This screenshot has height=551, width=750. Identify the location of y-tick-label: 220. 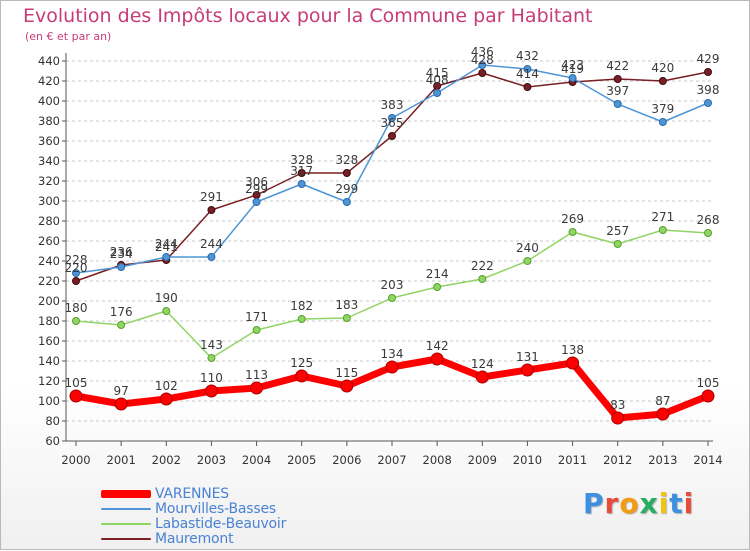
(49, 281).